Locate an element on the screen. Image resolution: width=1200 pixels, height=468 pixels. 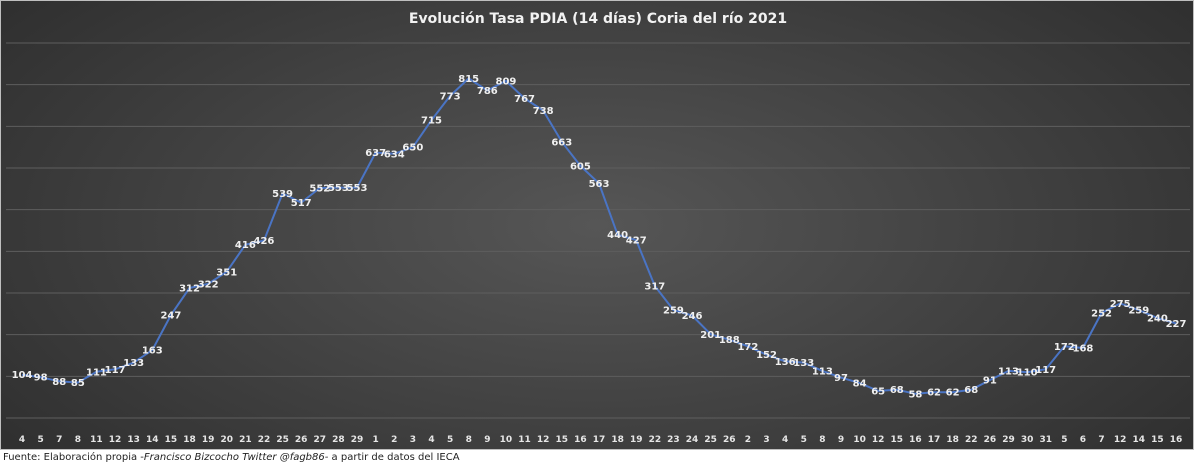
data-label: 553 is located at coordinates (357, 188).